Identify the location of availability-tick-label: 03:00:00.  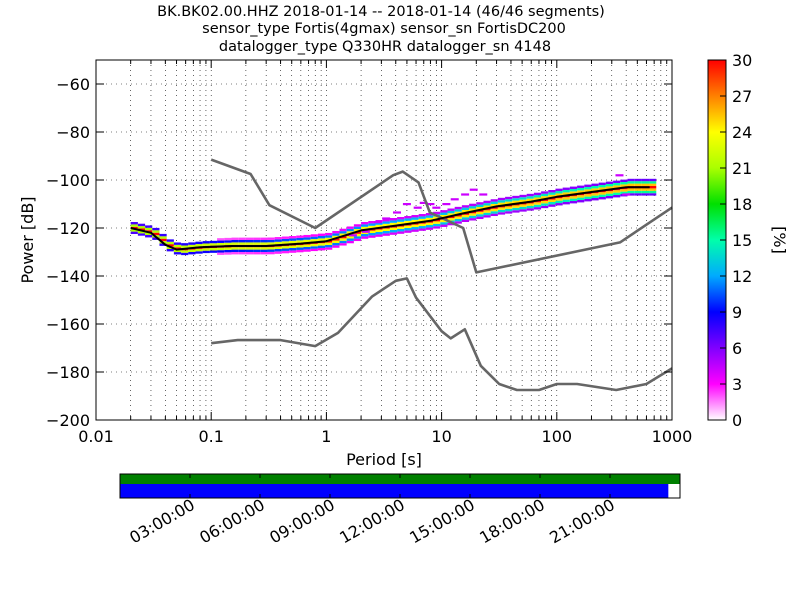
(162, 521).